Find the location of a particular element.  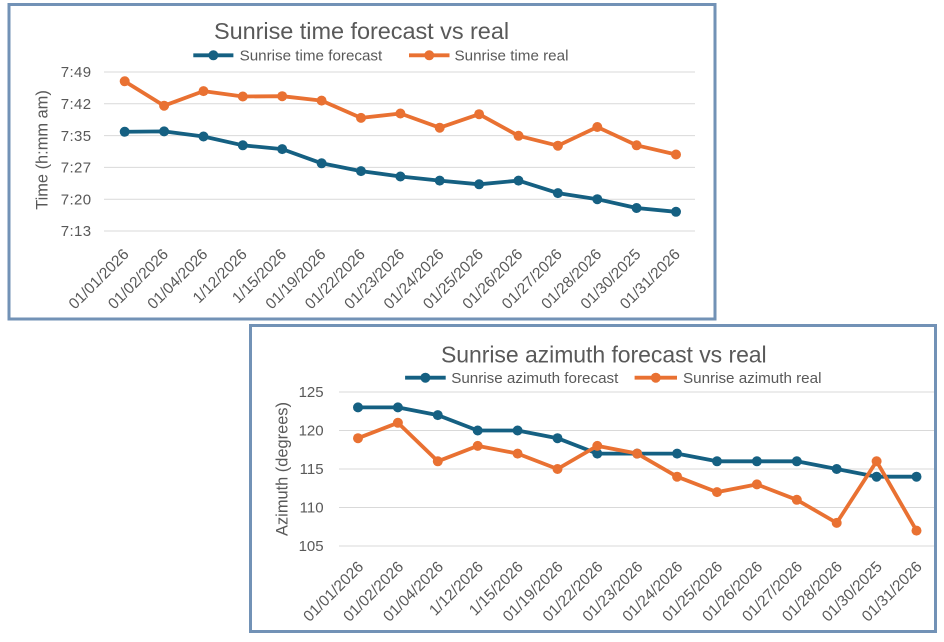

svg-text: Azimuth (degrees) is located at coordinates (283, 469).